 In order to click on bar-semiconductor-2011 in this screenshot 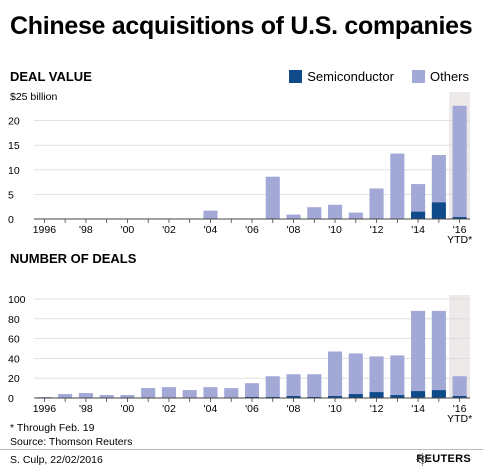, I will do `click(356, 396)`.